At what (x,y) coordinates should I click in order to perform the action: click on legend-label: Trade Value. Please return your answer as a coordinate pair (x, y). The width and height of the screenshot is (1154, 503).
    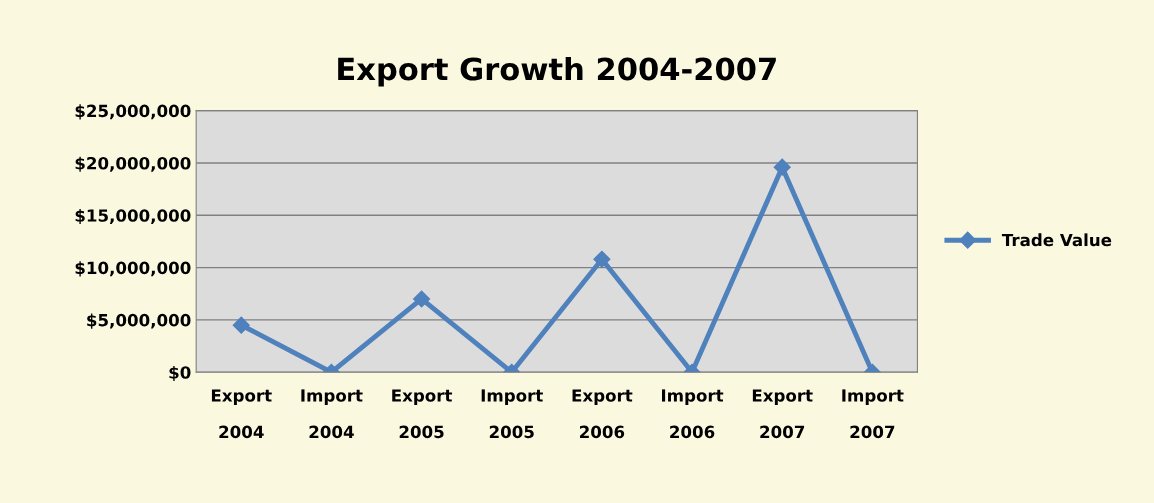
    Looking at the image, I should click on (1056, 240).